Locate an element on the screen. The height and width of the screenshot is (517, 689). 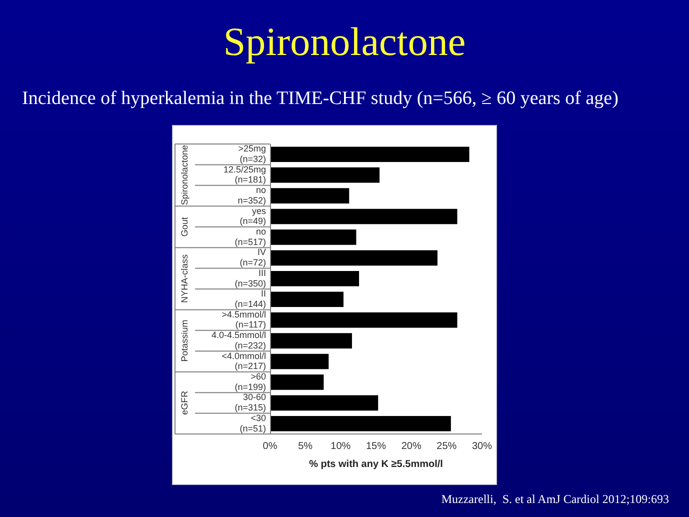
x-tick-label: 5% is located at coordinates (305, 446).